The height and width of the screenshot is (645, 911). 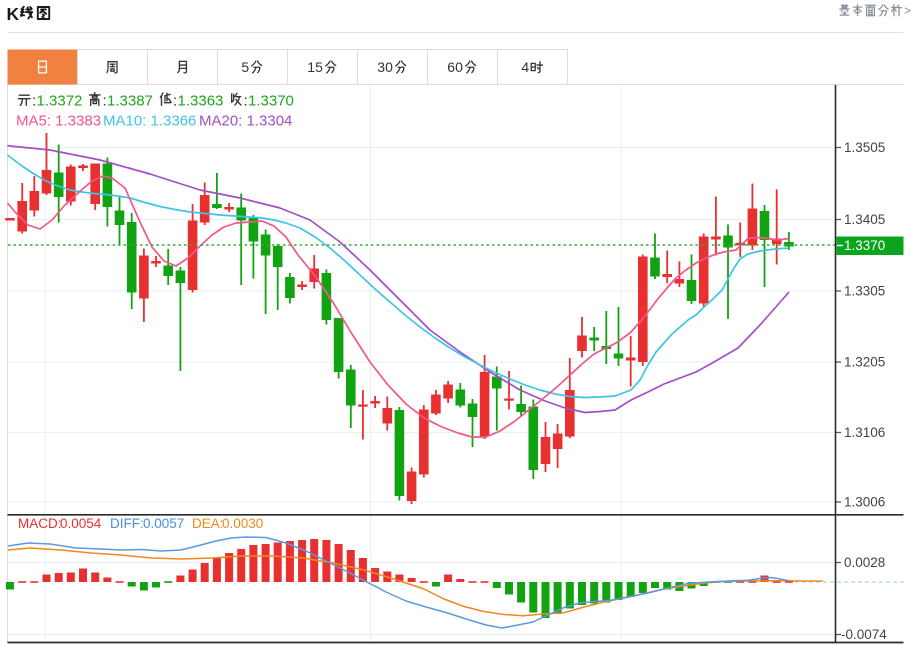 I want to click on svg-text: K, so click(x=13, y=14).